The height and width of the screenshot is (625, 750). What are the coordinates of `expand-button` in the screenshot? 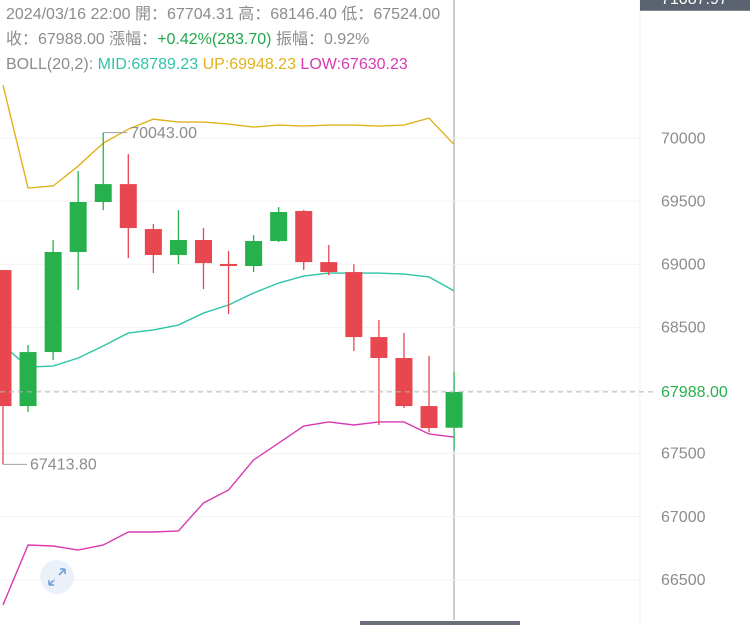 It's located at (57, 577).